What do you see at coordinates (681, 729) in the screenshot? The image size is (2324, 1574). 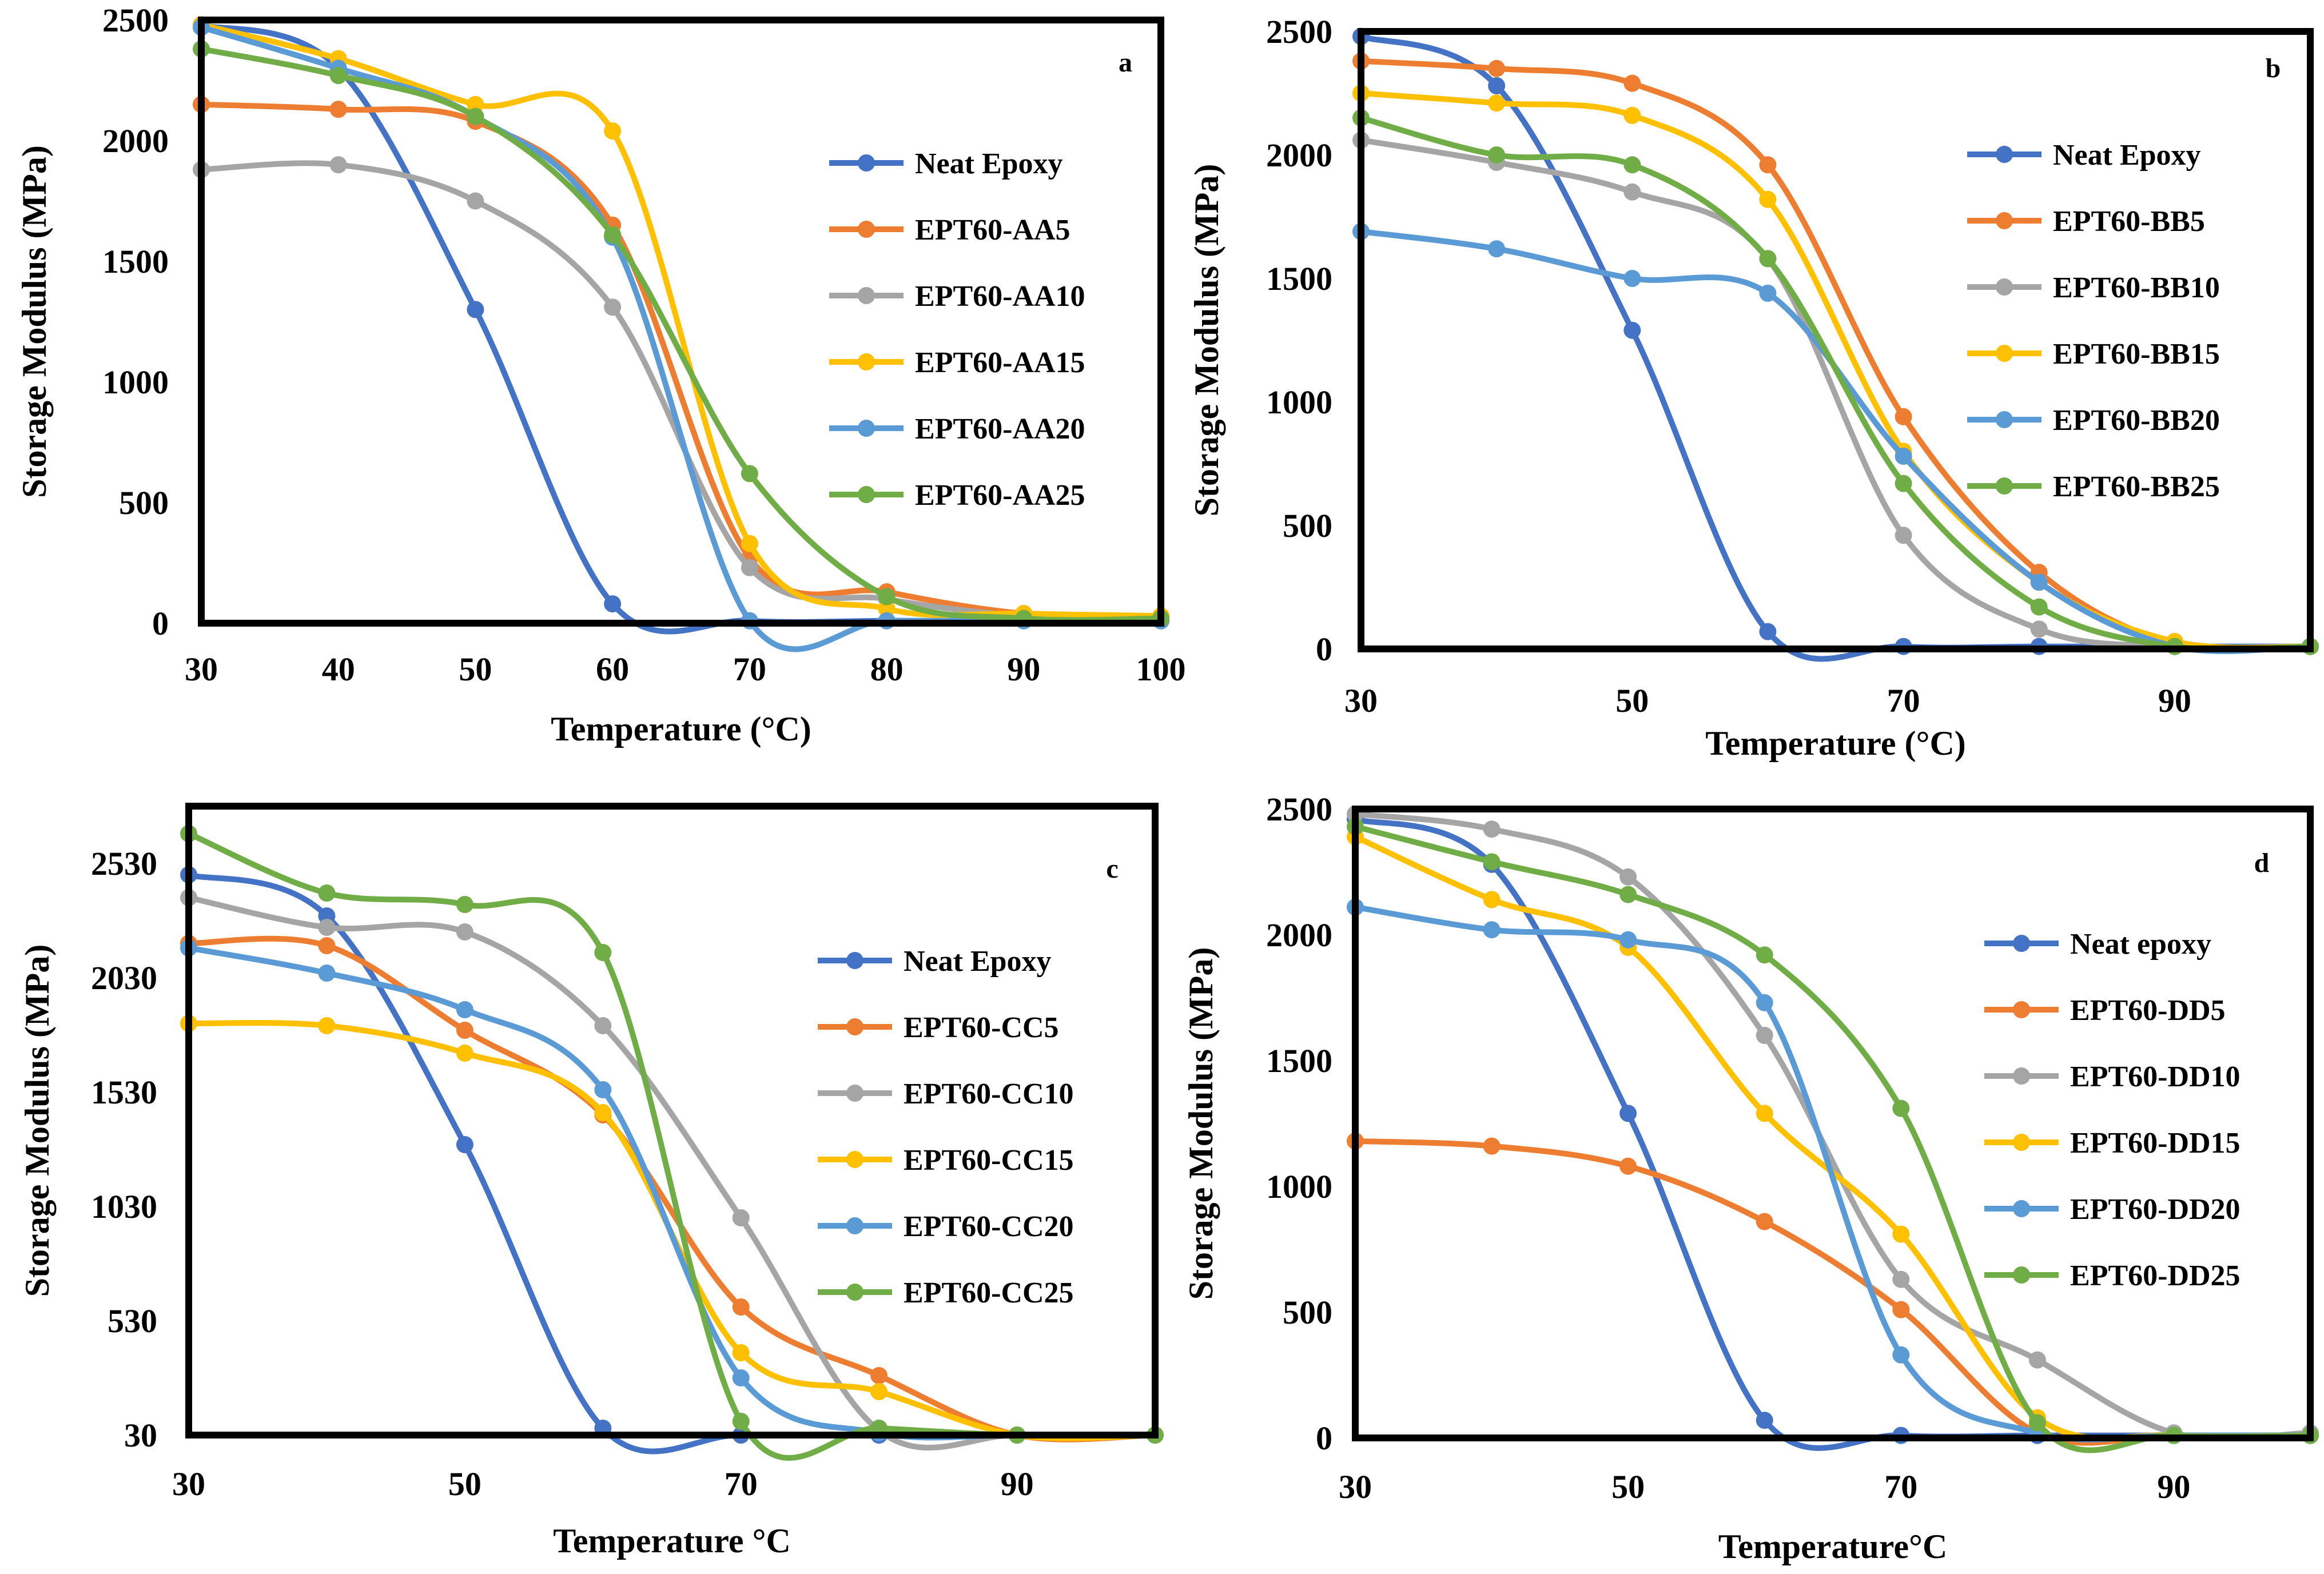 I see `x-axis-title: Temperature (°C)` at bounding box center [681, 729].